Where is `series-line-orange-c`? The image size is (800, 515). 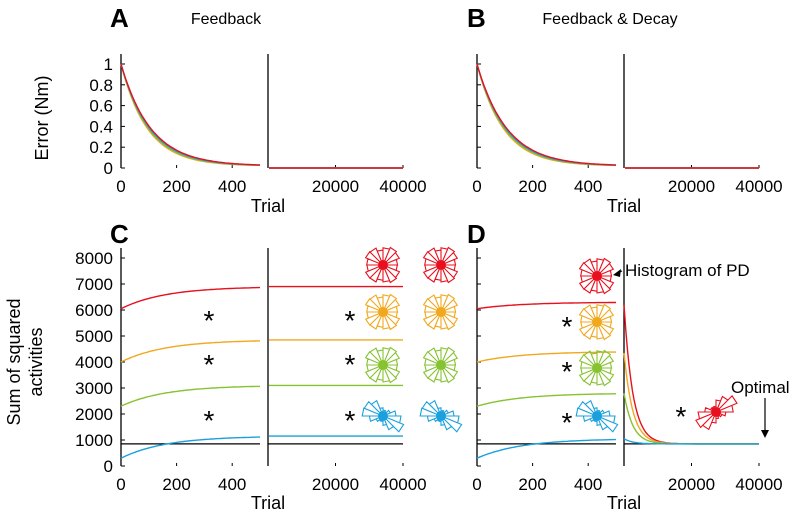
series-line-orange-c is located at coordinates (190, 351).